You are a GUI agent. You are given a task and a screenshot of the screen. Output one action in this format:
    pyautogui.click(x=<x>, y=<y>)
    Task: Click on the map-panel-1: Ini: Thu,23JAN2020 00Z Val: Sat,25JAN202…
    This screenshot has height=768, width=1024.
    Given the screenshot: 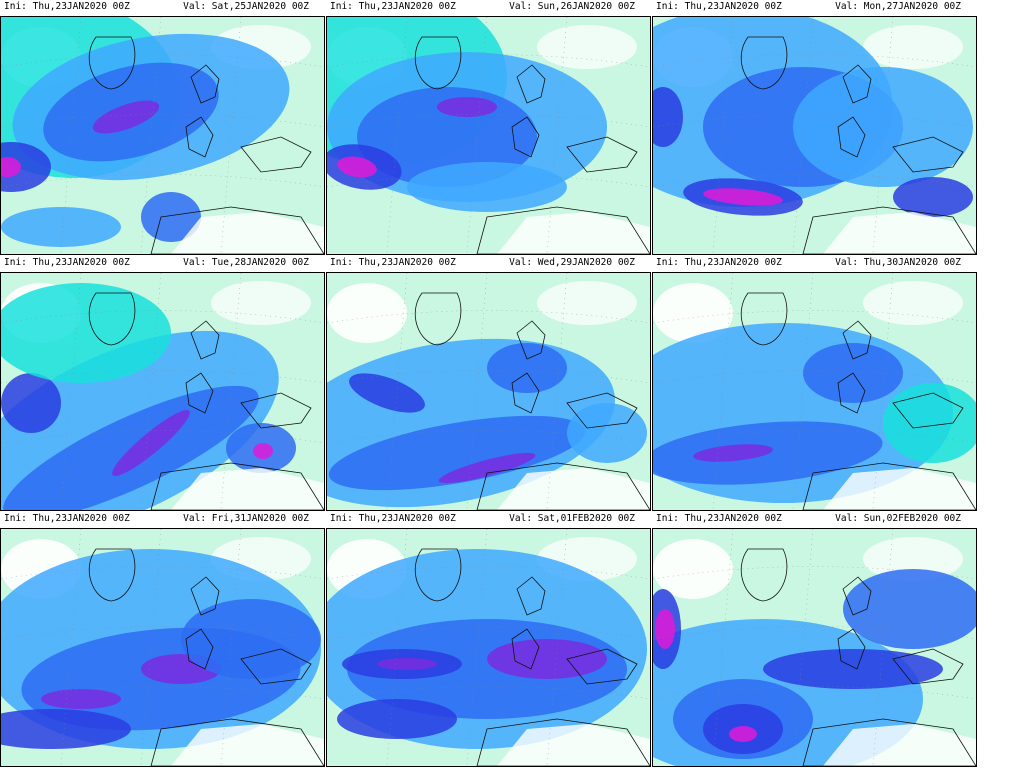 What is the action you would take?
    pyautogui.click(x=162, y=127)
    